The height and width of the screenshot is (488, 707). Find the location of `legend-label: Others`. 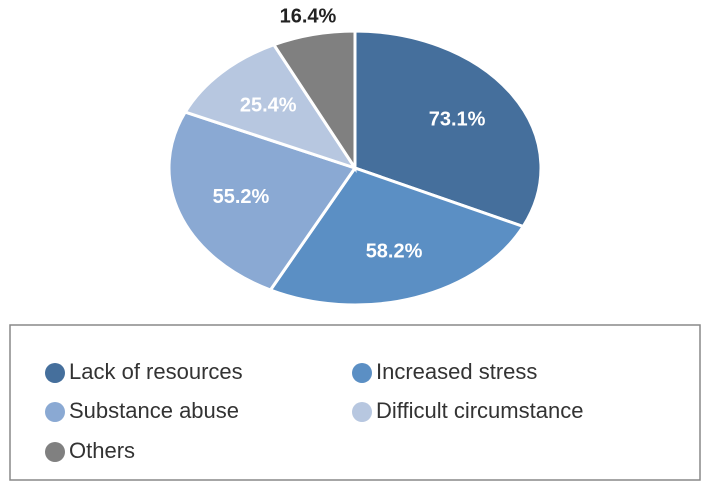

legend-label: Others is located at coordinates (102, 450).